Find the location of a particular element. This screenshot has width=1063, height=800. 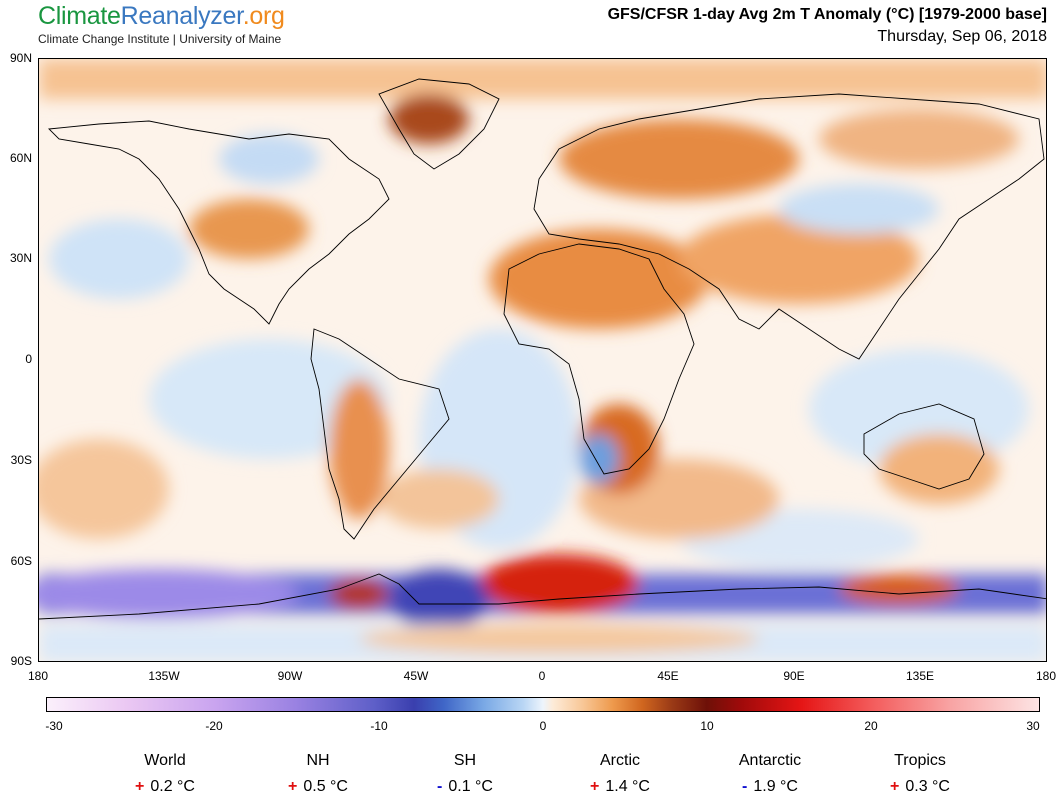

stat-sh-value: 0.1 °C is located at coordinates (470, 786).